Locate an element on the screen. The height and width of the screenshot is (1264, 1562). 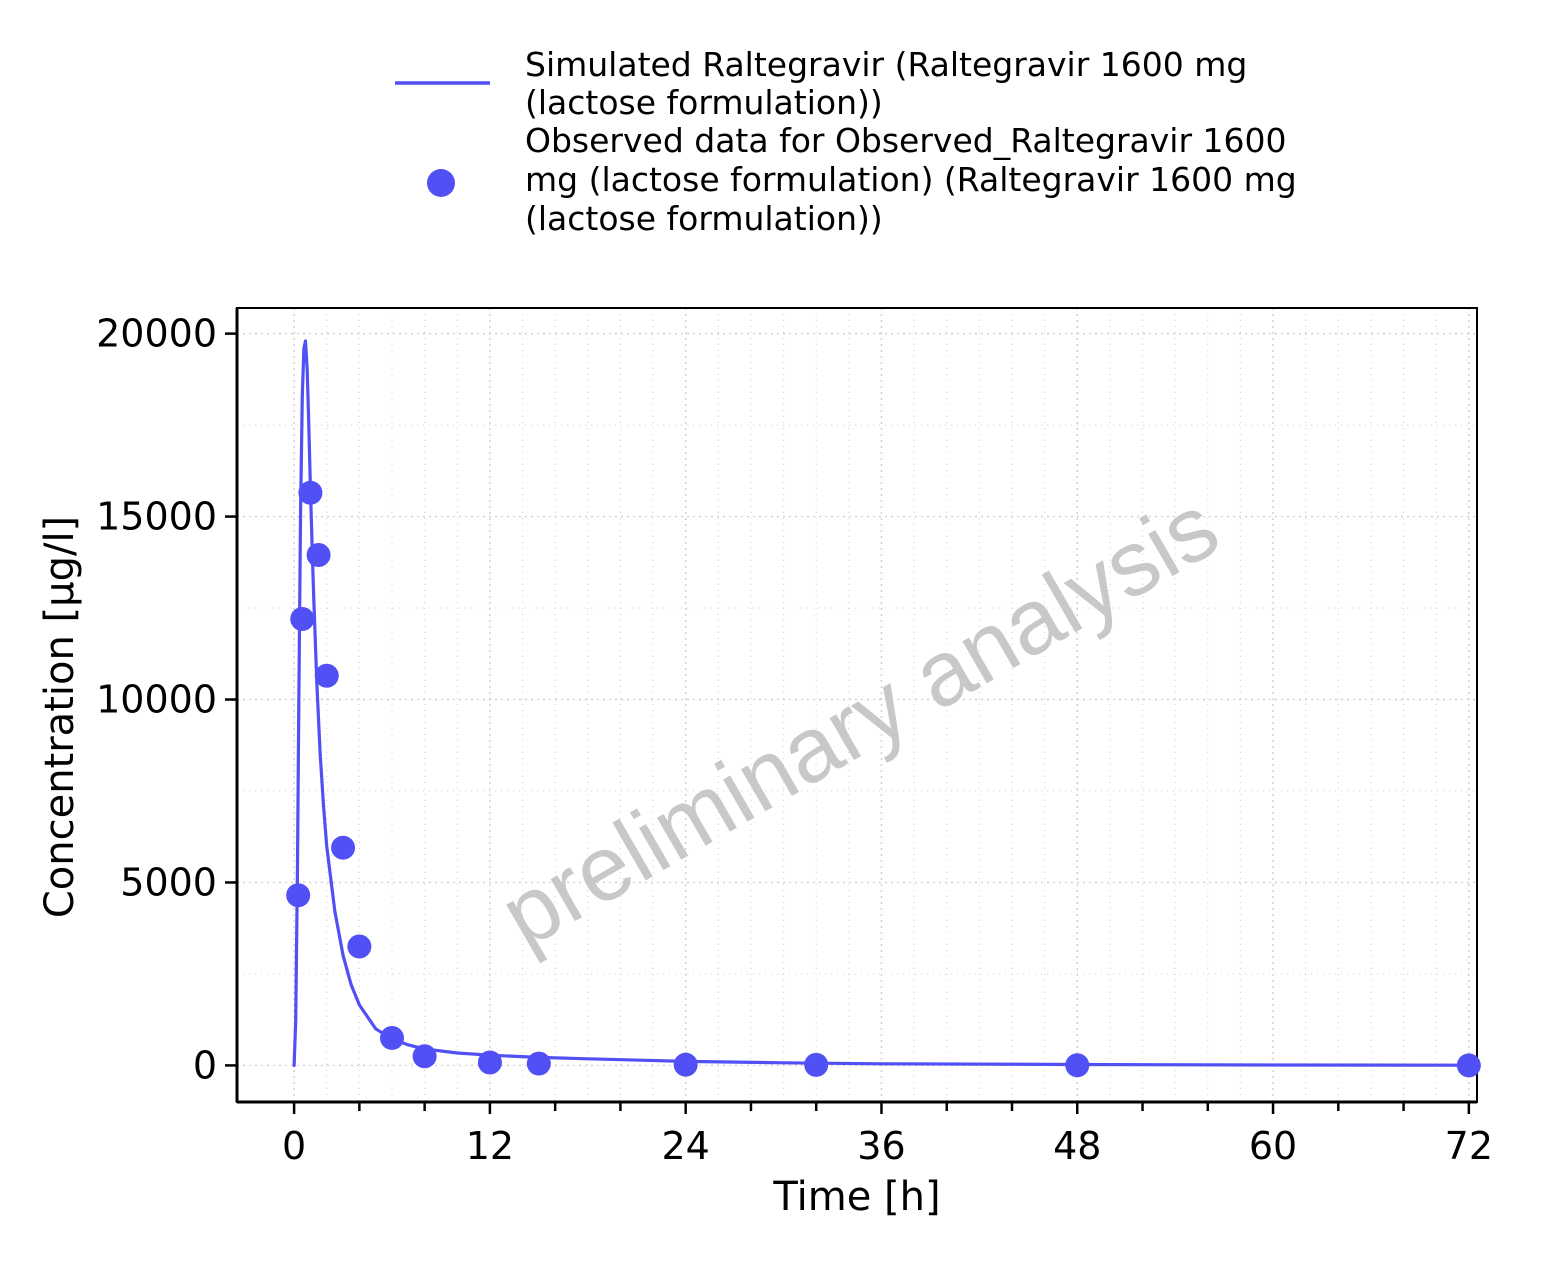
y-tick-label: 0 is located at coordinates (205, 1065).